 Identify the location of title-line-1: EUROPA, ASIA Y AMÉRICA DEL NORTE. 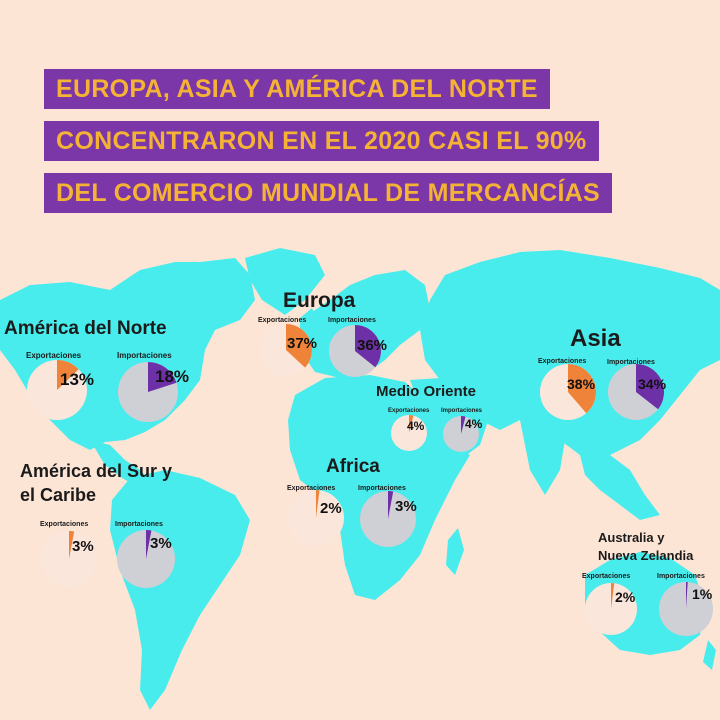
(297, 89).